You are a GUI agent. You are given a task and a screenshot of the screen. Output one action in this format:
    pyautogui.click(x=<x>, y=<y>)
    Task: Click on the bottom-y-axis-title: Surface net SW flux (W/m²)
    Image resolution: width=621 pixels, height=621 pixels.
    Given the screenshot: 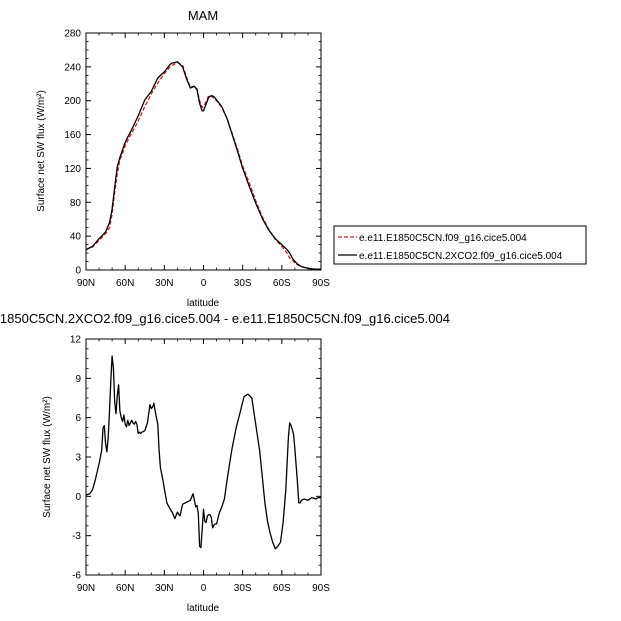 What is the action you would take?
    pyautogui.click(x=47, y=457)
    